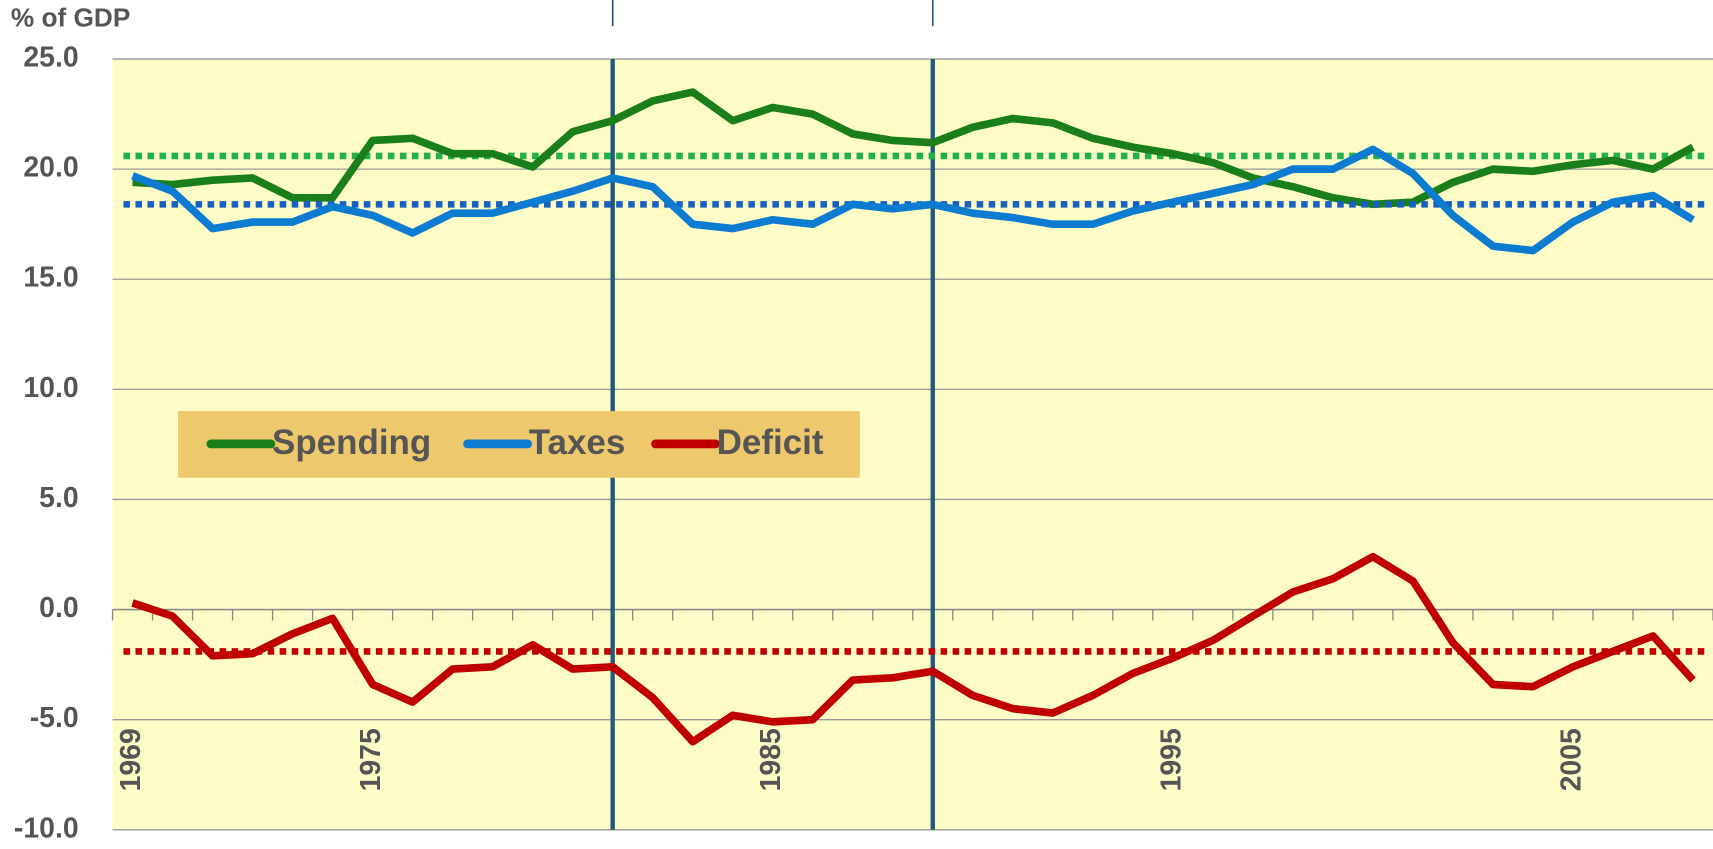  I want to click on y-tick-label: 5.0, so click(58, 498).